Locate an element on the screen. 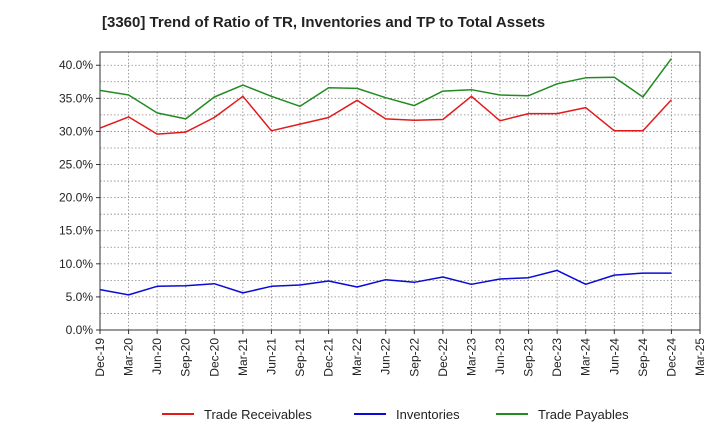 The height and width of the screenshot is (440, 720). y-tick-label: 0.0% is located at coordinates (80, 330).